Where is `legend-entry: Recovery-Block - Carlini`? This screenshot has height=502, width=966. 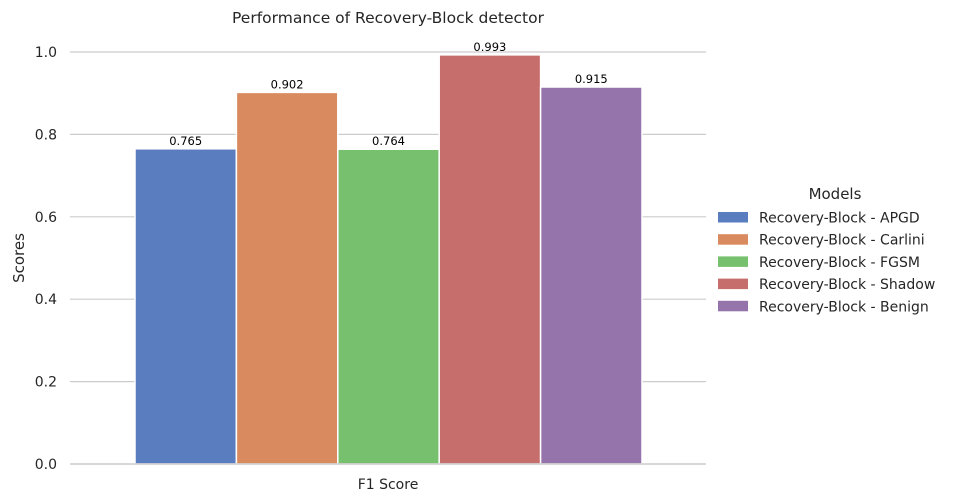
legend-entry: Recovery-Block - Carlini is located at coordinates (842, 241).